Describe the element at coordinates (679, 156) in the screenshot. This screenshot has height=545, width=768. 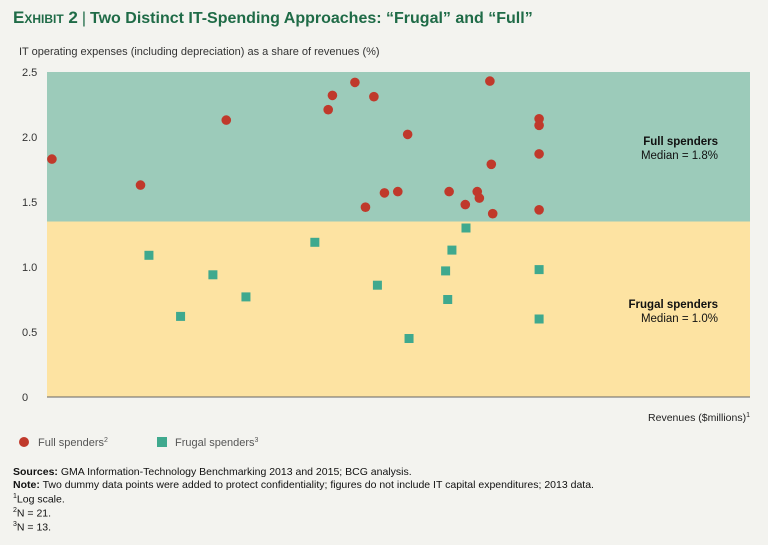
I see `full-zone-median: Median = 1.8%` at that location.